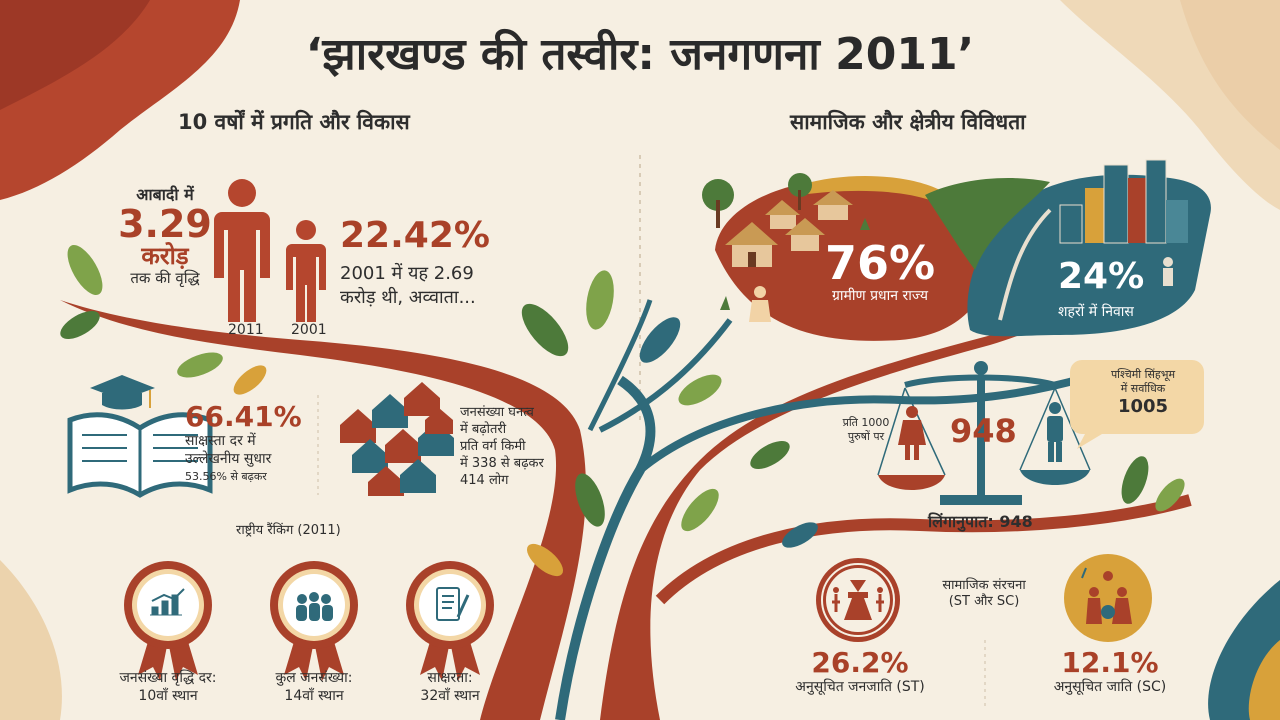  Describe the element at coordinates (880, 263) in the screenshot. I see `rural-value: 76%` at that location.